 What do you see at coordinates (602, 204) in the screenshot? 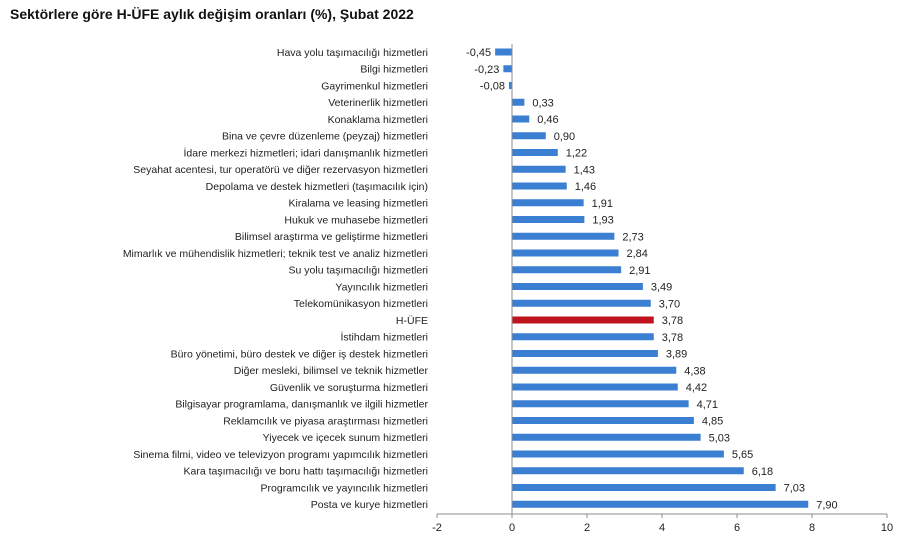
I see `value-label: 1,91` at bounding box center [602, 204].